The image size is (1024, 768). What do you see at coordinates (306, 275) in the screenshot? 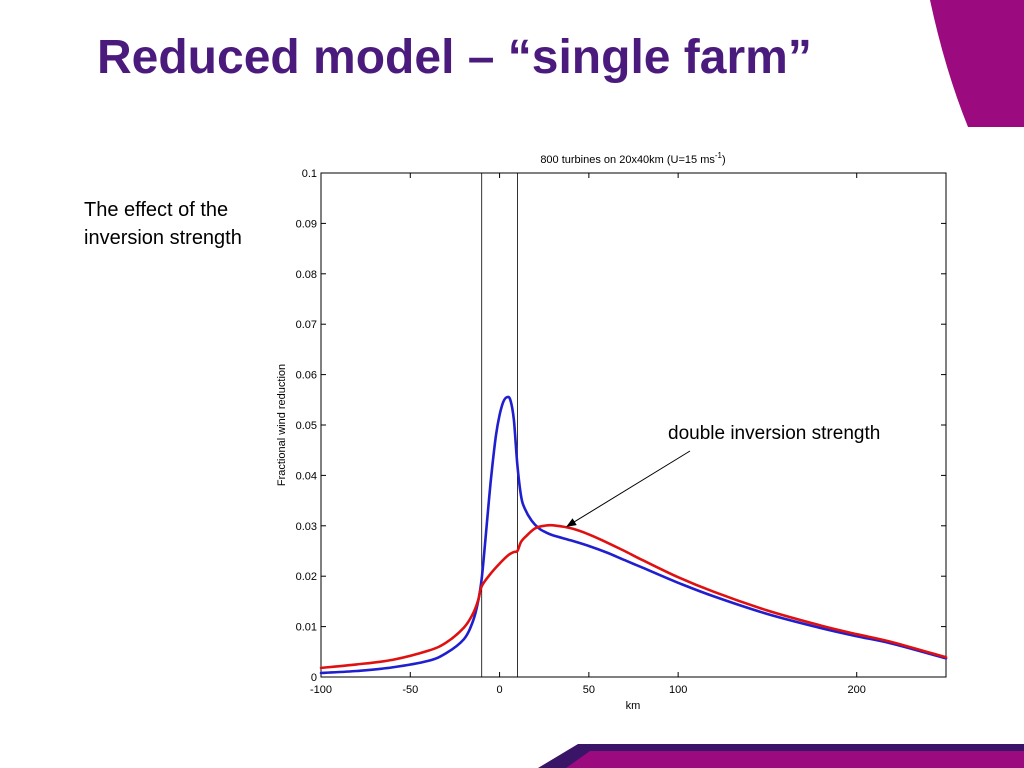
I see `y-tick-label: 0.08` at bounding box center [306, 275].